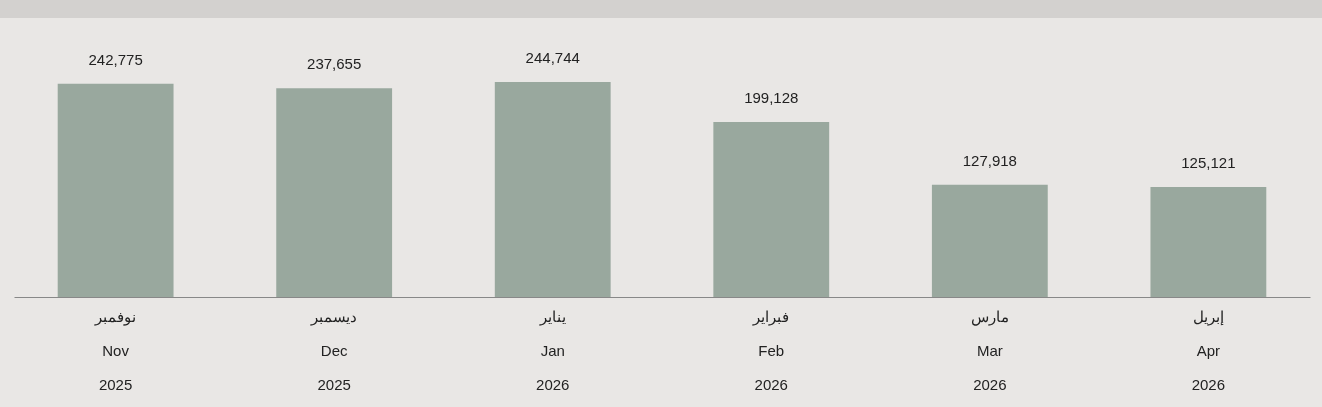  What do you see at coordinates (771, 98) in the screenshot?
I see `data-label: 199,128` at bounding box center [771, 98].